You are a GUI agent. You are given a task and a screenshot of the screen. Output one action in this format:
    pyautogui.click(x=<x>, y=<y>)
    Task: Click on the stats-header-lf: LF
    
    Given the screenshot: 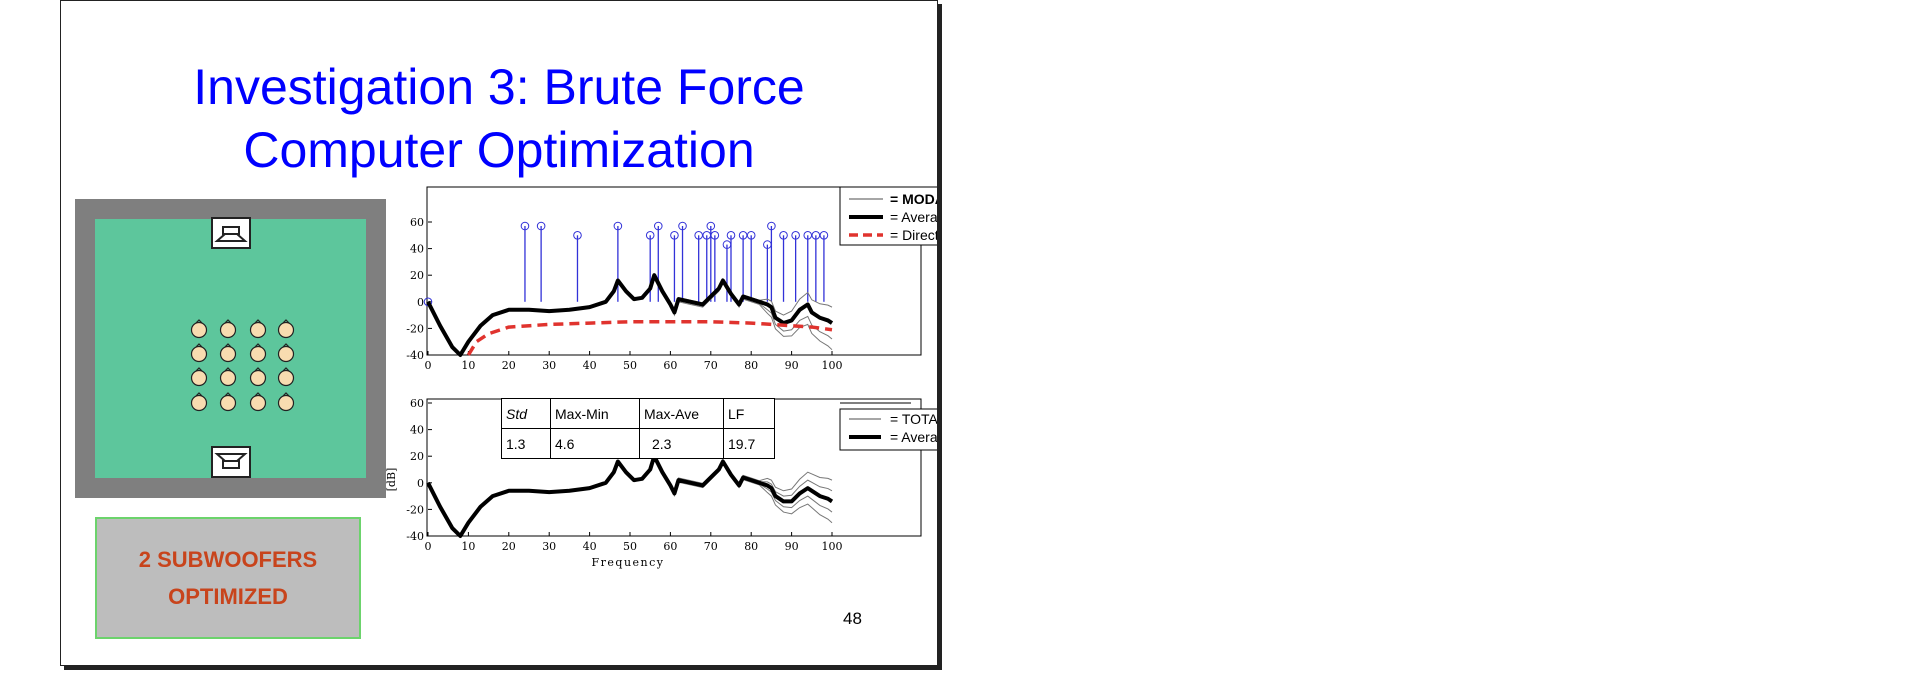 What is the action you would take?
    pyautogui.click(x=749, y=413)
    